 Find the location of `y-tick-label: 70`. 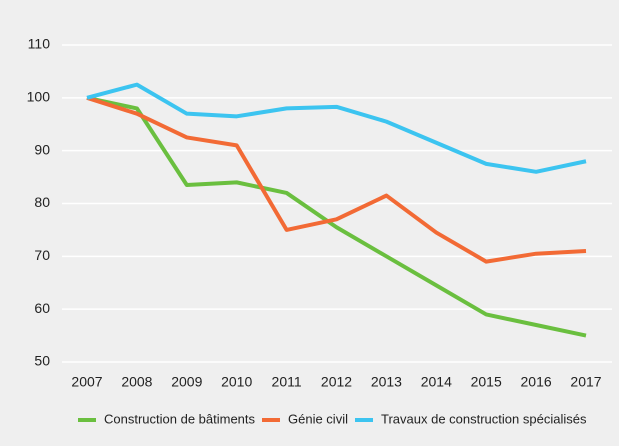

y-tick-label: 70 is located at coordinates (42, 255).